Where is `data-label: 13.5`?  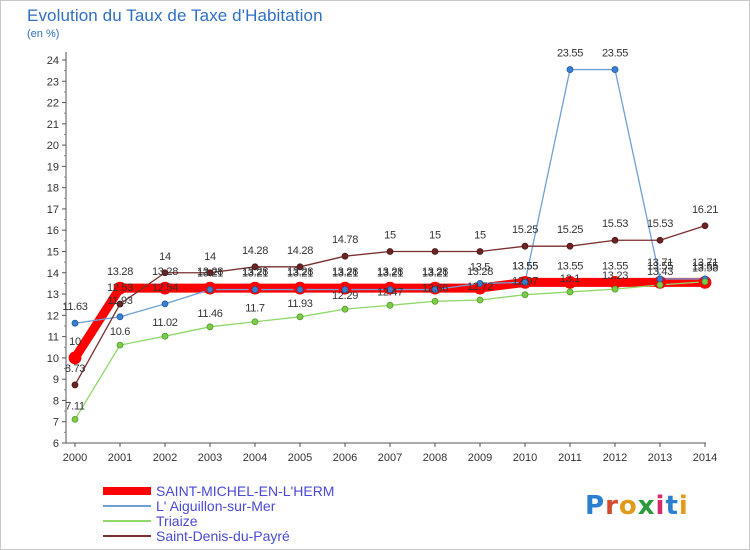
data-label: 13.5 is located at coordinates (480, 267).